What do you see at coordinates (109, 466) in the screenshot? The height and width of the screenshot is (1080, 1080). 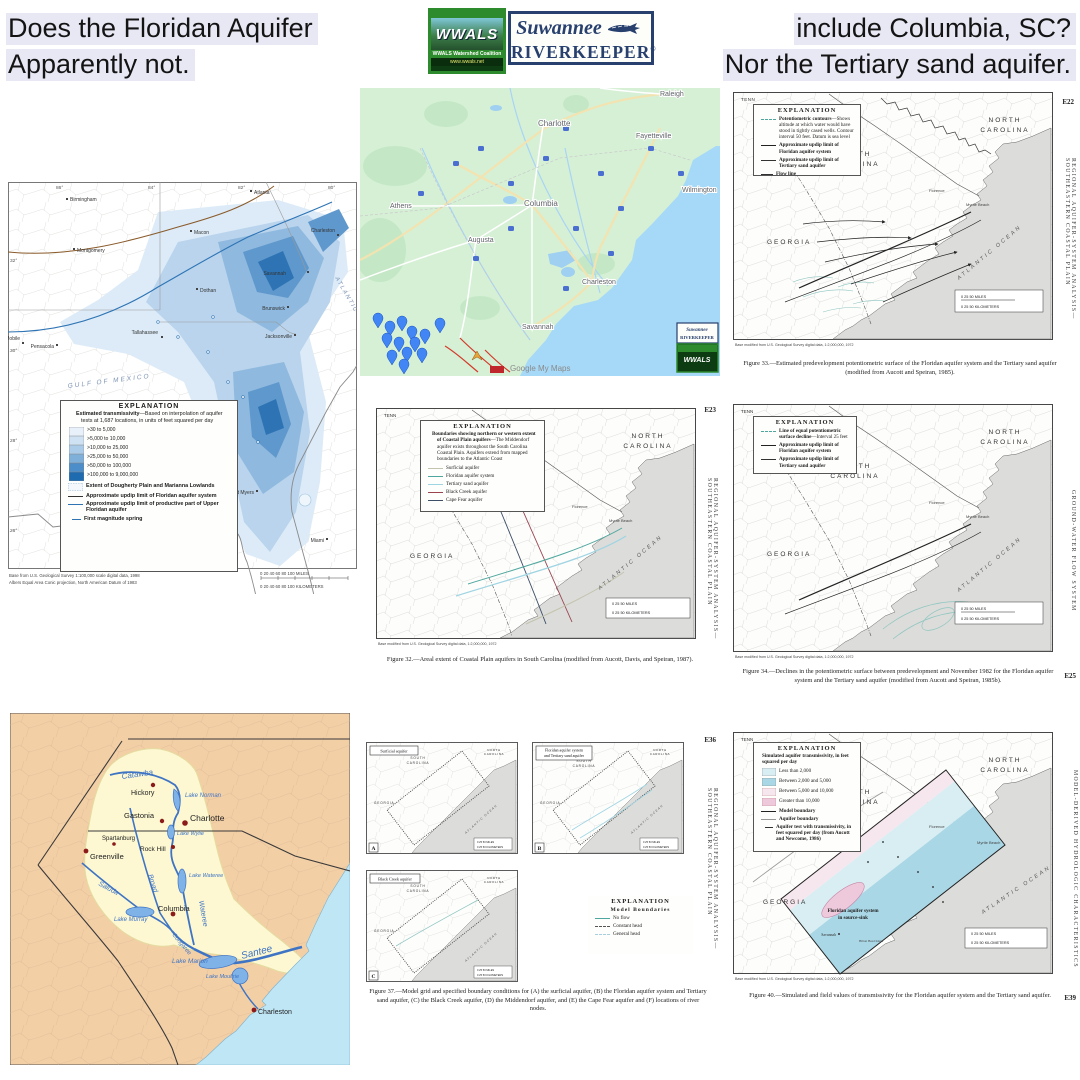 I see `legend-class-label: >50,000 to 100,000` at bounding box center [109, 466].